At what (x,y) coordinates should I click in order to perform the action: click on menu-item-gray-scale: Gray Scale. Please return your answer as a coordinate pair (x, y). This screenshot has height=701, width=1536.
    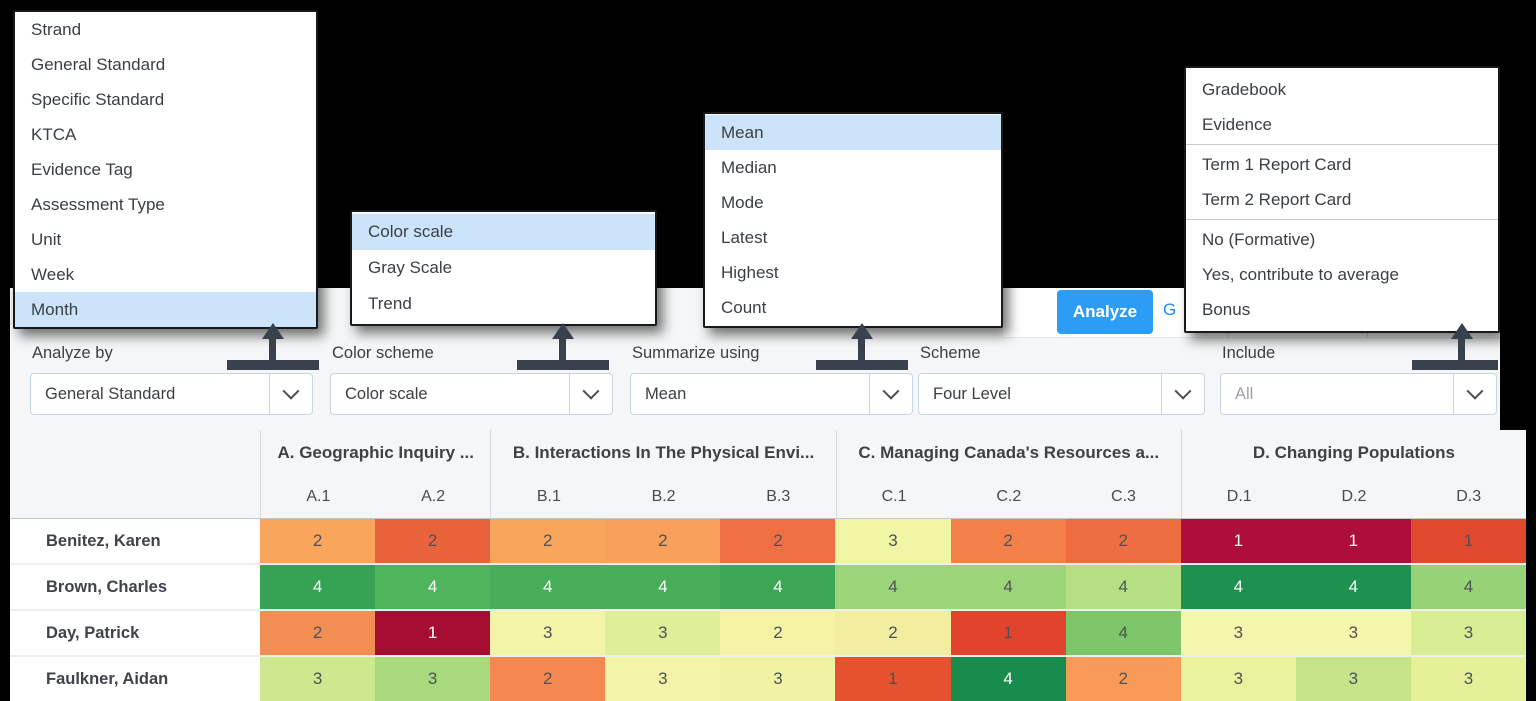
    Looking at the image, I should click on (410, 267).